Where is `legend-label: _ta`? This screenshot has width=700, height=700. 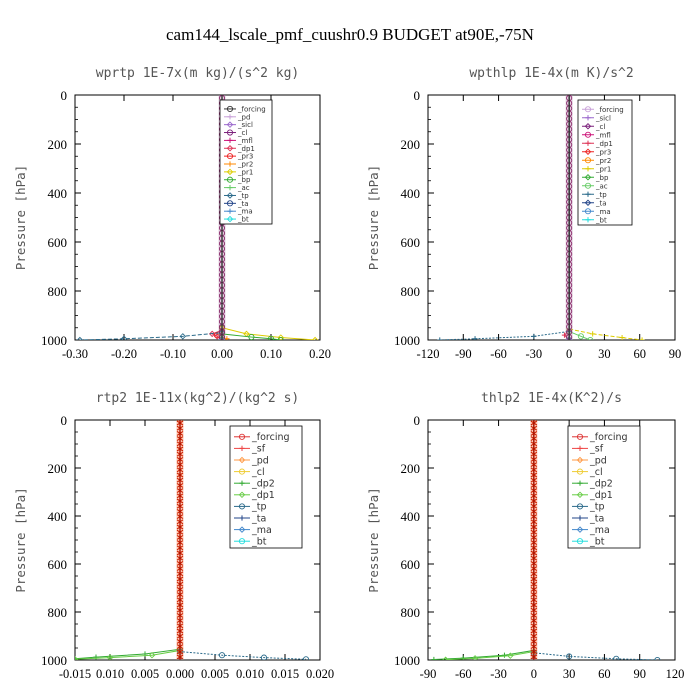 legend-label: _ta is located at coordinates (243, 204).